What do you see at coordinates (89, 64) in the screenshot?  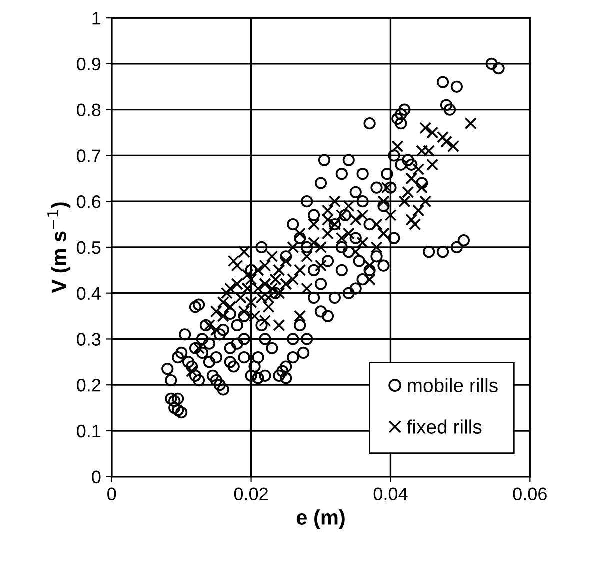 I see `y-tick-label: 0.9` at bounding box center [89, 64].